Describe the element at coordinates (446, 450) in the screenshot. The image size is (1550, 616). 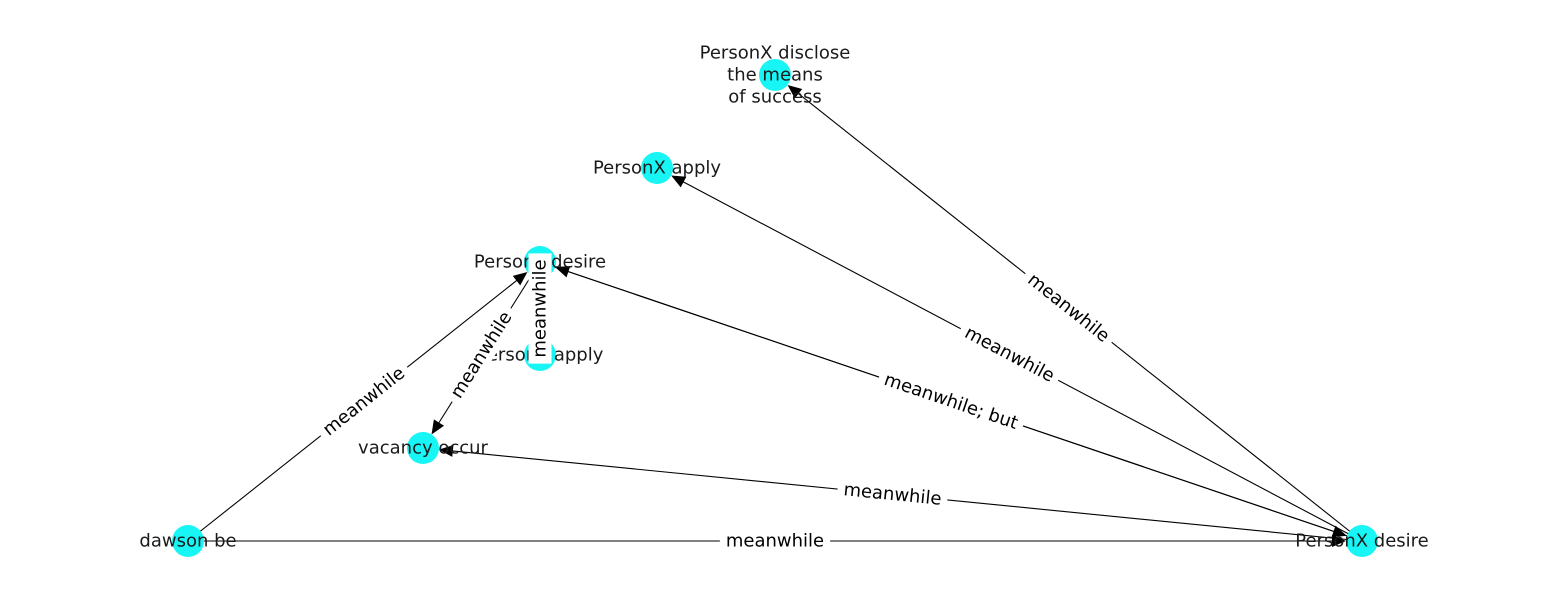
I see `arrowhead-x_desire-to-vacancy` at that location.